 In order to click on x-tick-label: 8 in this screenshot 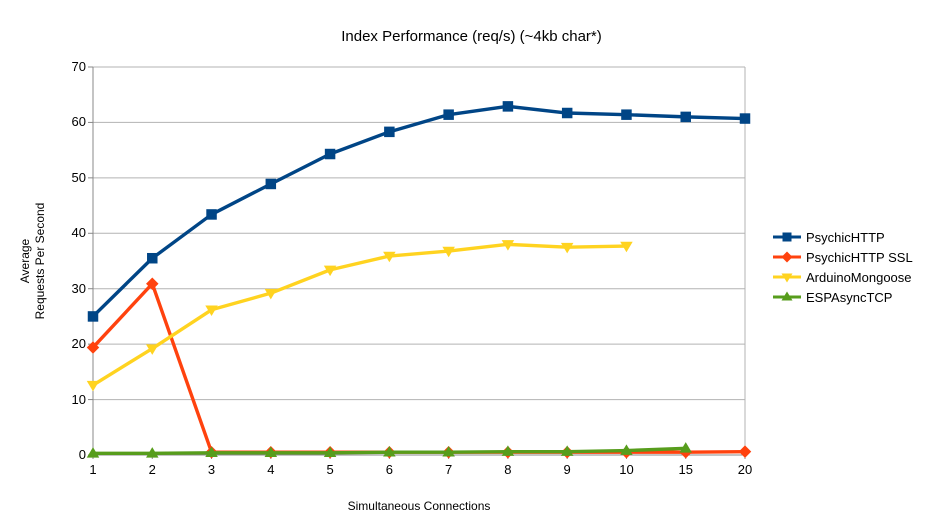, I will do `click(508, 469)`.